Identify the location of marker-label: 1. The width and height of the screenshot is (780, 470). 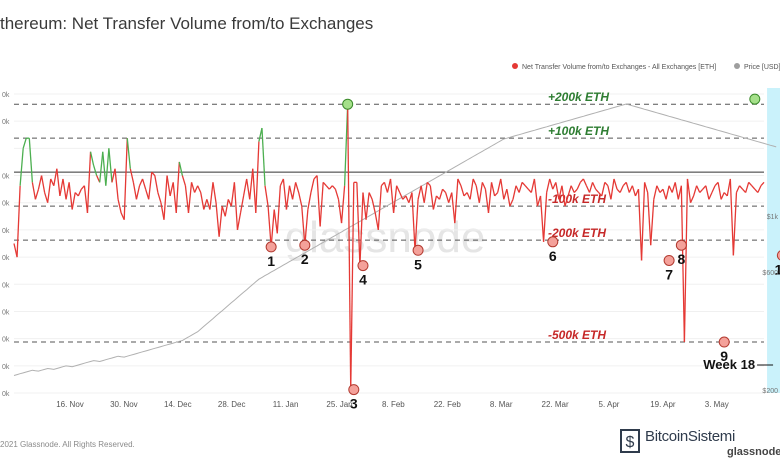
(271, 261).